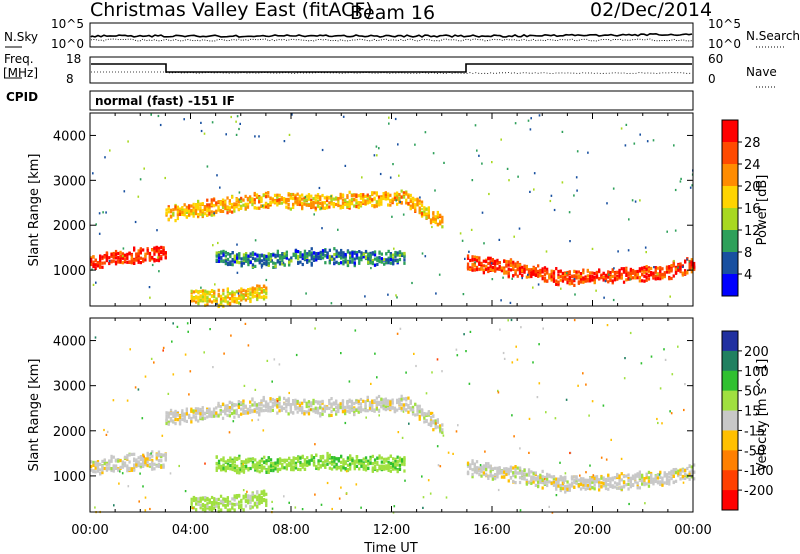 This screenshot has height=554, width=800. Describe the element at coordinates (22, 97) in the screenshot. I see `cpid-label: CPID` at that location.